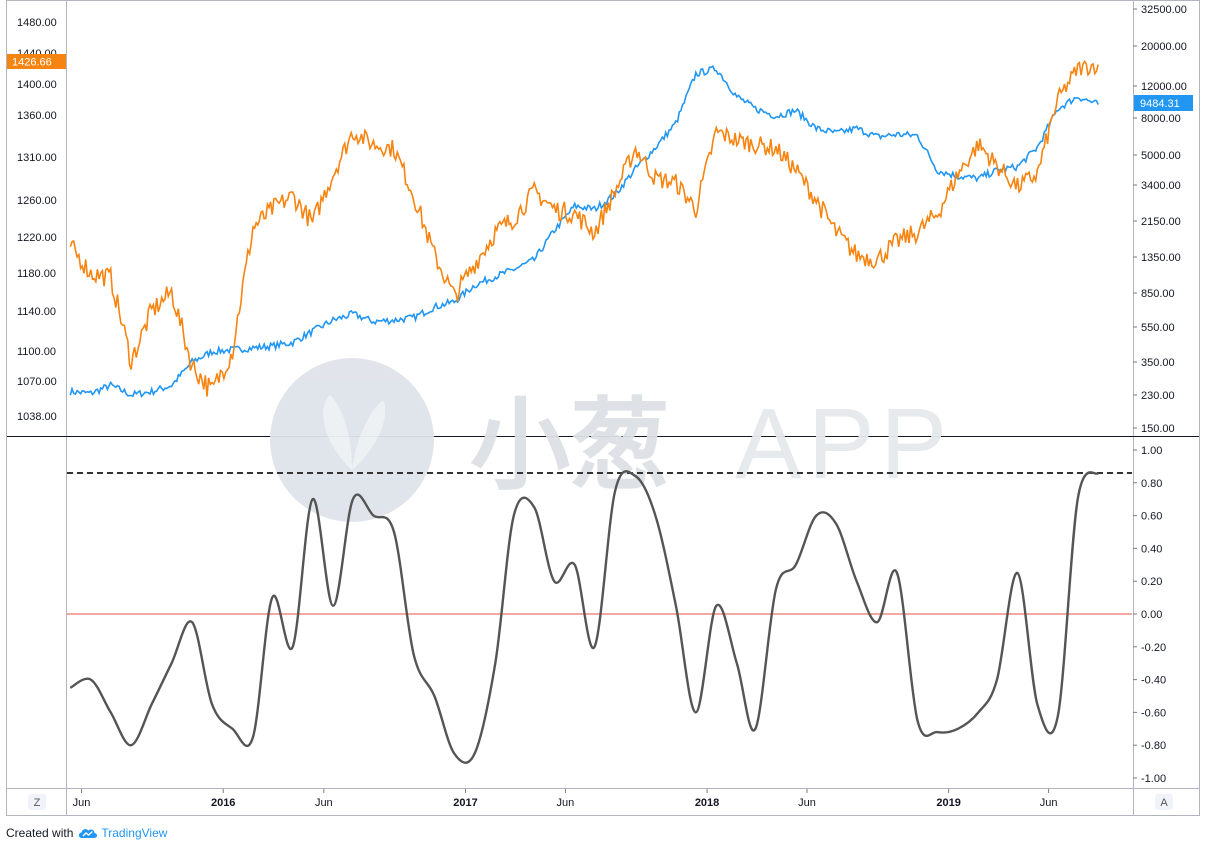 The width and height of the screenshot is (1206, 853). What do you see at coordinates (707, 803) in the screenshot?
I see `time-axis-label: 2018` at bounding box center [707, 803].